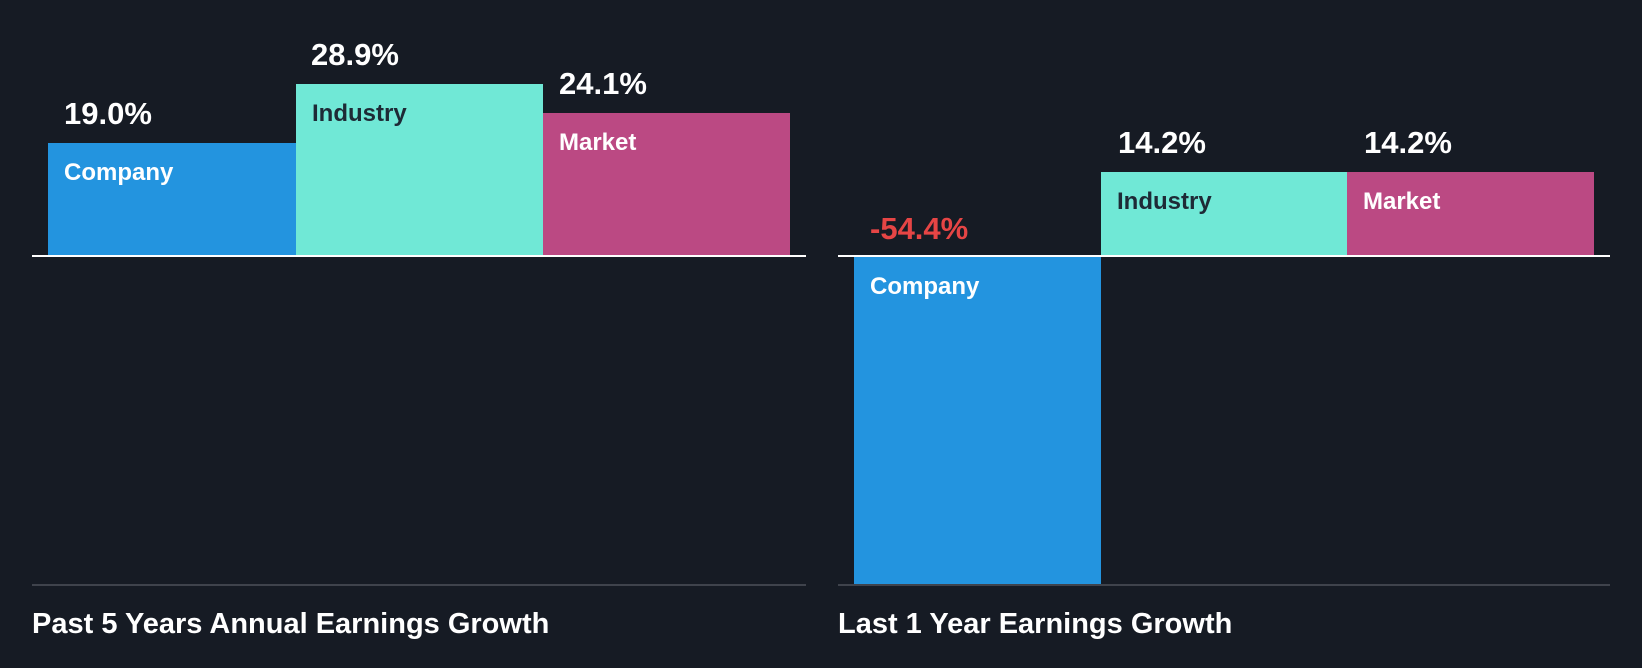 This screenshot has height=668, width=1642. What do you see at coordinates (919, 228) in the screenshot?
I see `value-company-negative: -54.4%` at bounding box center [919, 228].